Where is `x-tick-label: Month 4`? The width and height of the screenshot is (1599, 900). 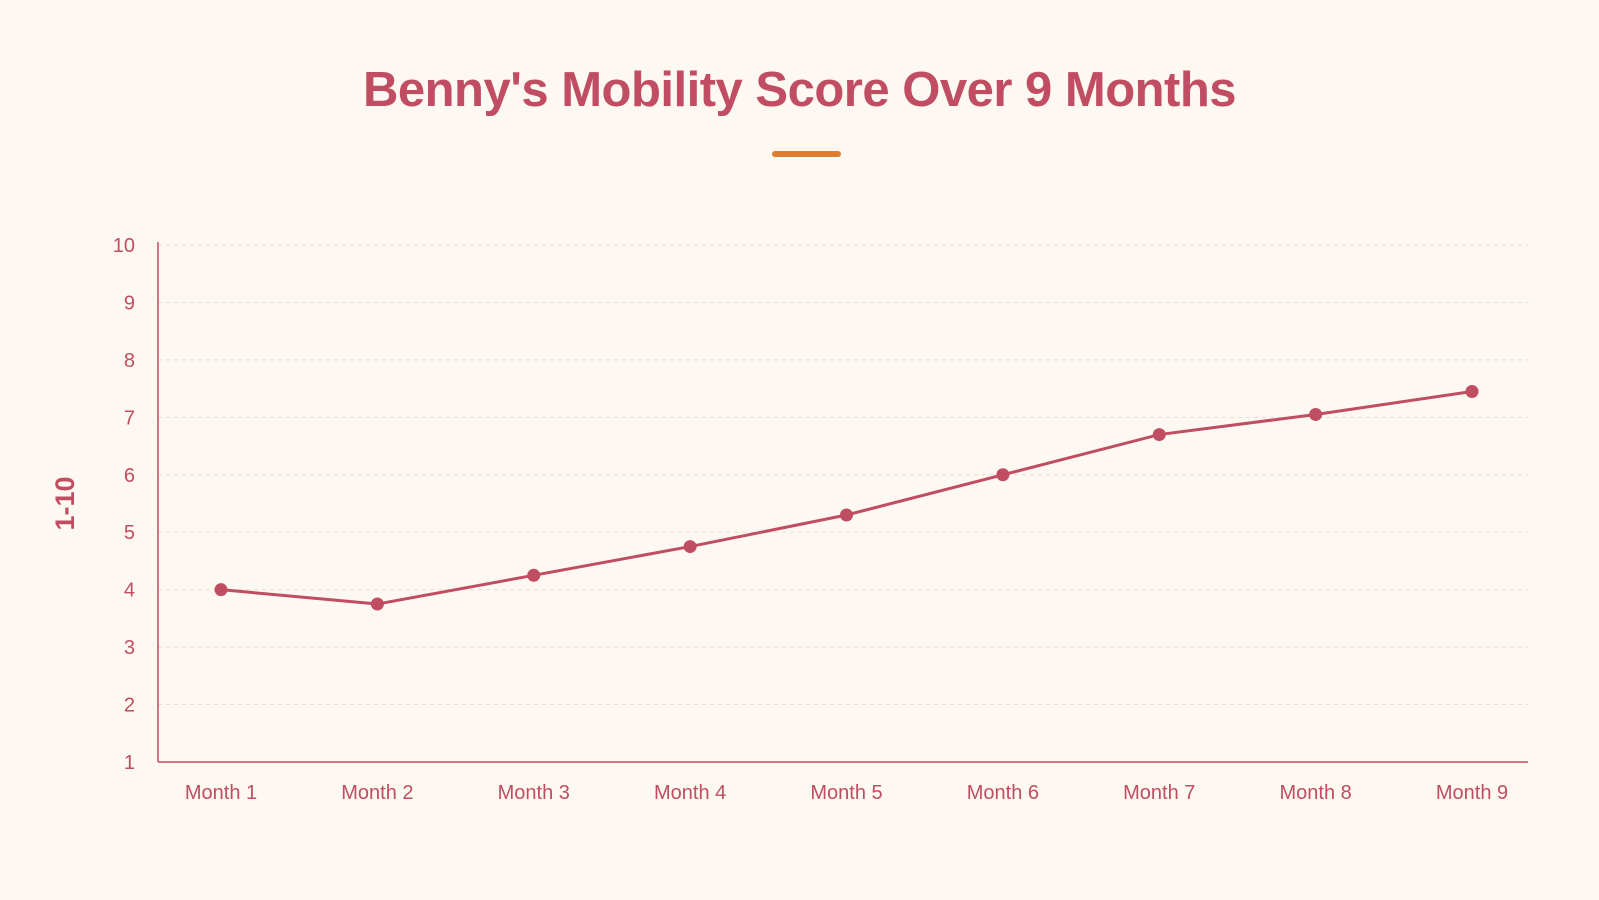
x-tick-label: Month 4 is located at coordinates (690, 793).